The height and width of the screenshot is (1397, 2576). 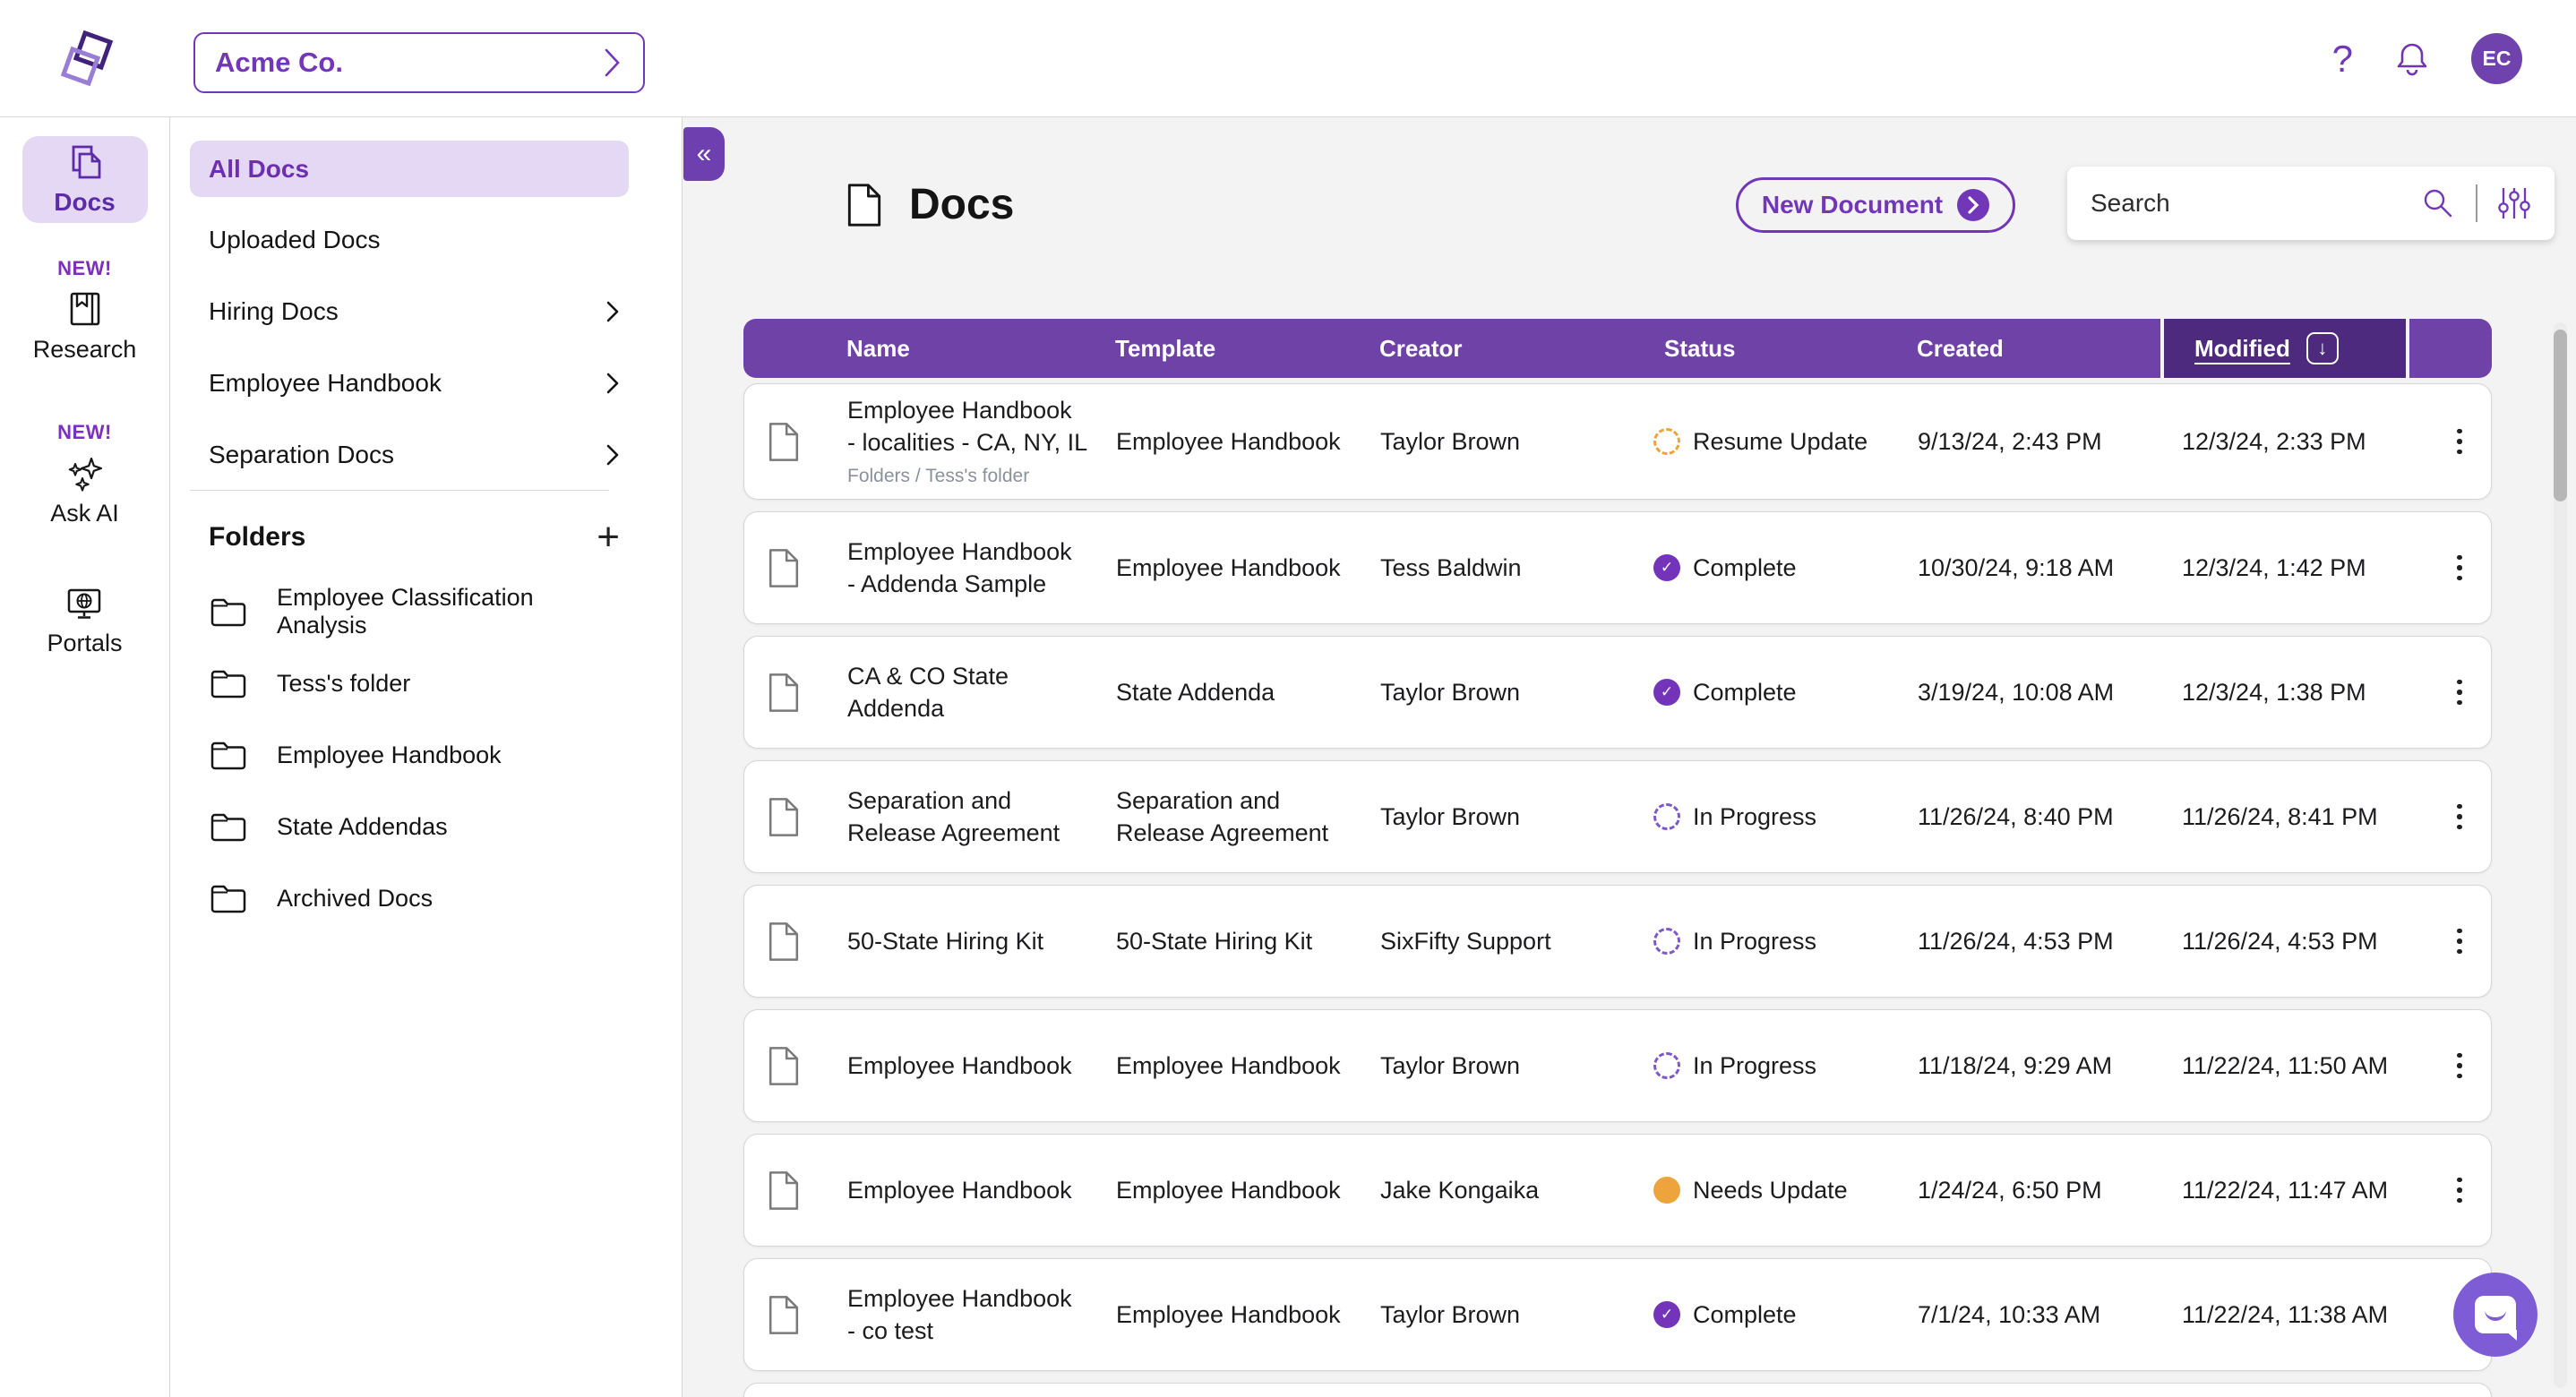 I want to click on cell-modified: 11/22/24, 11:50 AM, so click(x=2285, y=1065).